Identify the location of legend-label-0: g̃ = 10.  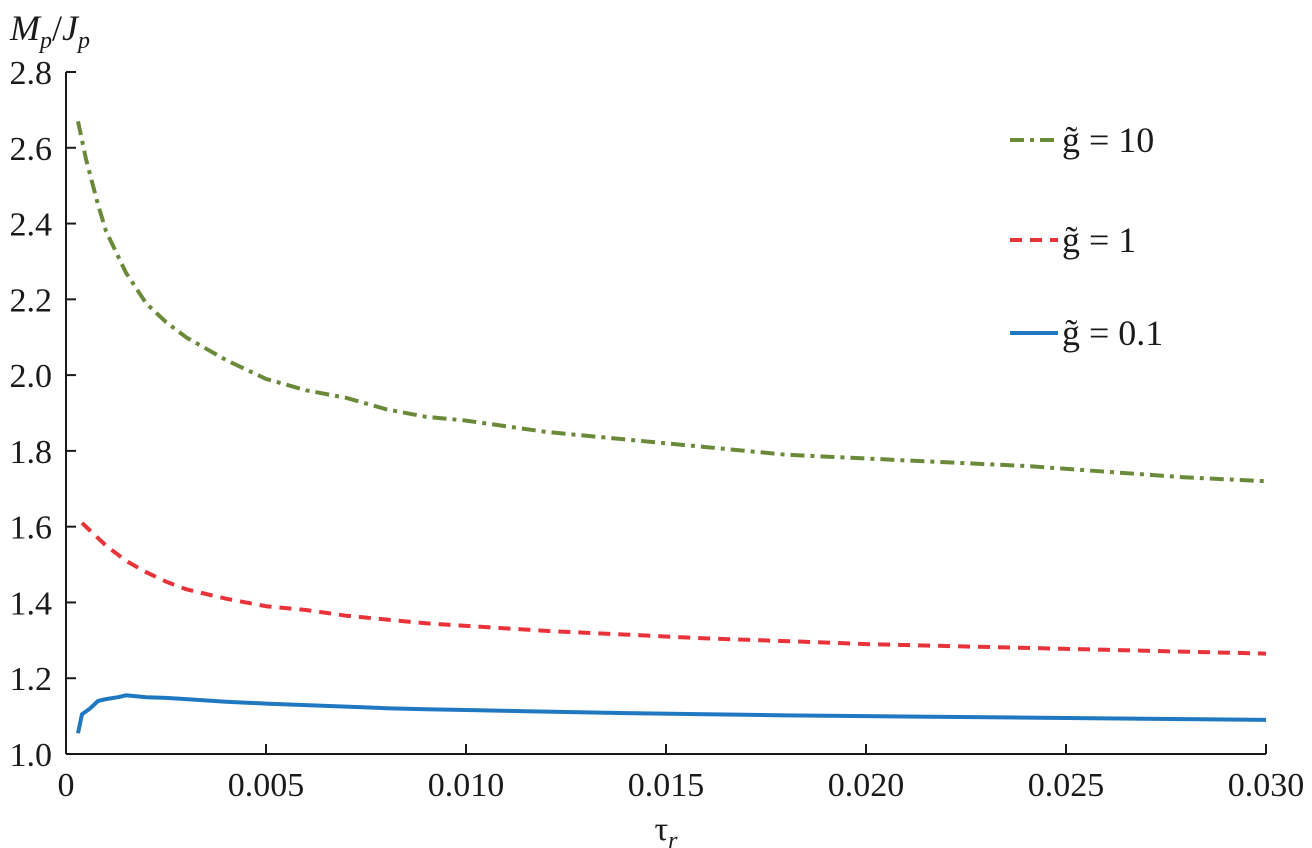
(1108, 140).